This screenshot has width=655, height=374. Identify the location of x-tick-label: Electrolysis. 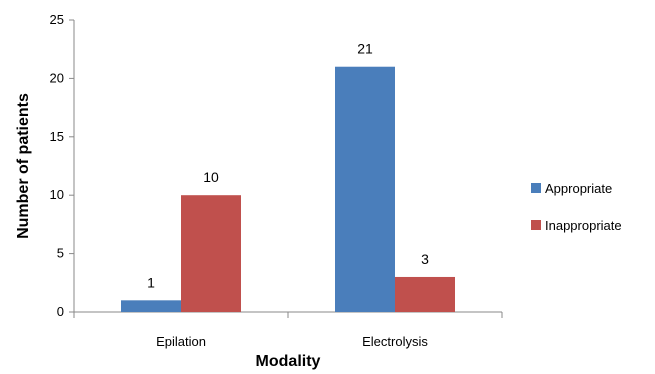
(395, 341).